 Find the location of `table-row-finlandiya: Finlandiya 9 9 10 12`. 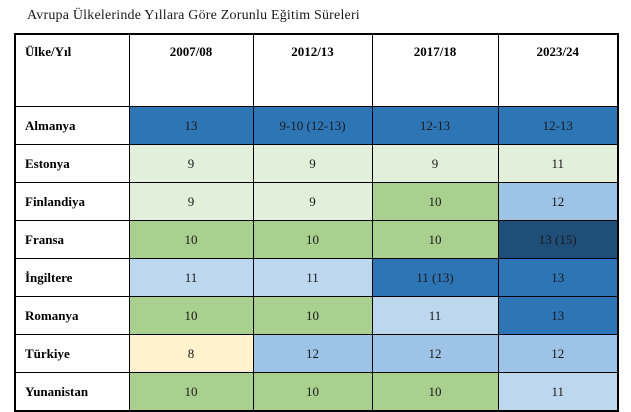

table-row-finlandiya: Finlandiya 9 9 10 12 is located at coordinates (316, 201).